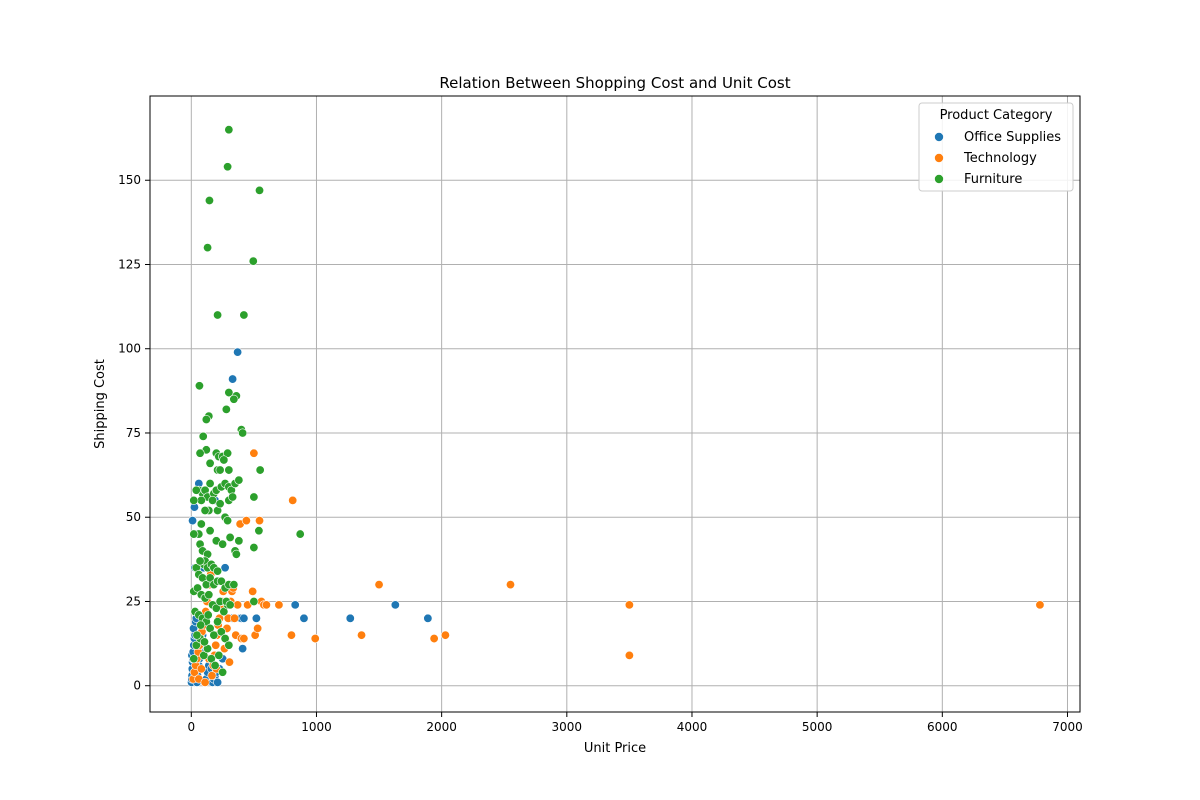 The height and width of the screenshot is (800, 1200). I want to click on x-tick-label: 2000, so click(441, 727).